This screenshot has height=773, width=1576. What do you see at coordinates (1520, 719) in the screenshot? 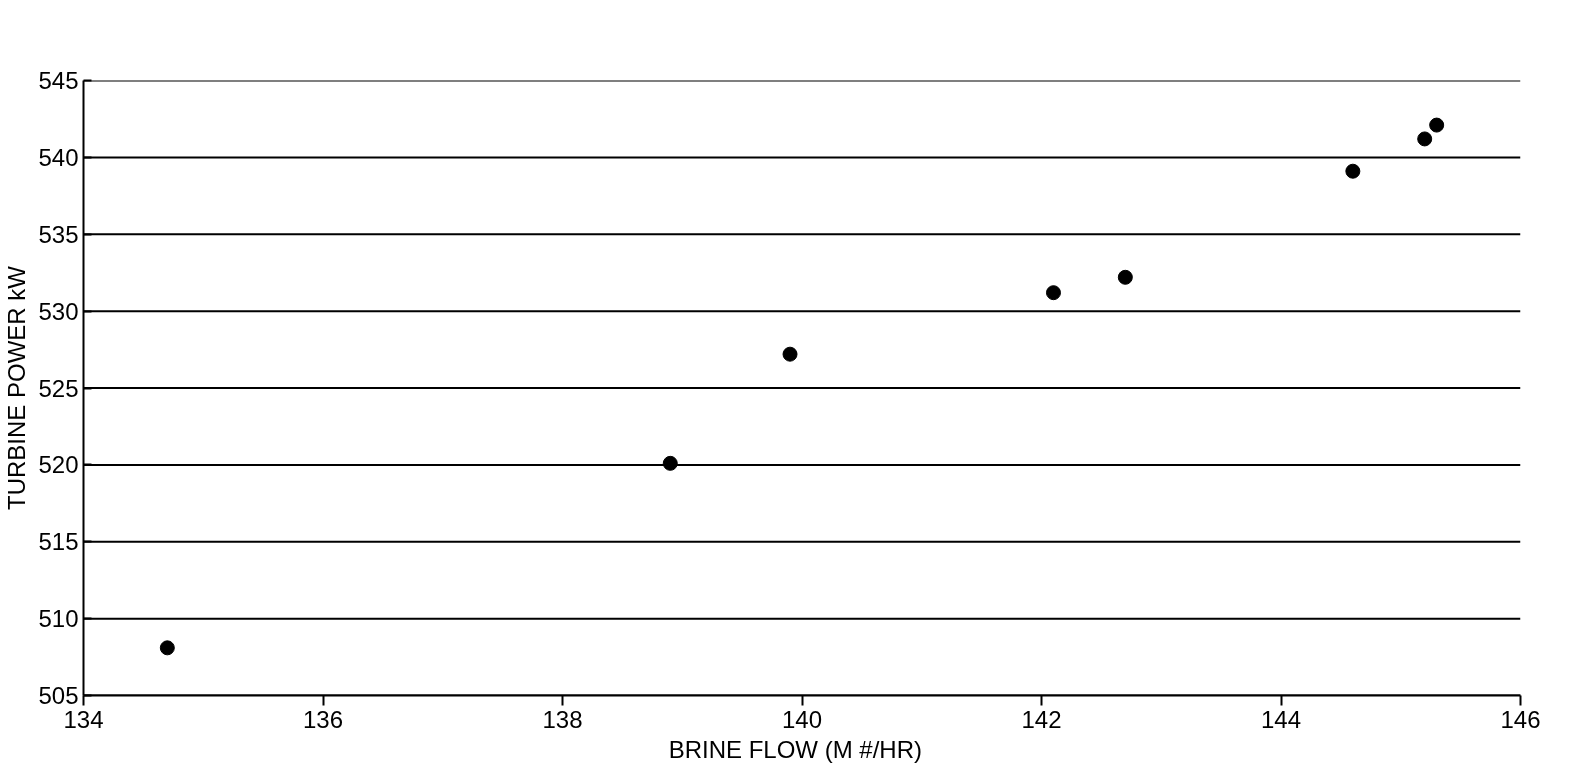
I see `x-tick-label: 146` at bounding box center [1520, 719].